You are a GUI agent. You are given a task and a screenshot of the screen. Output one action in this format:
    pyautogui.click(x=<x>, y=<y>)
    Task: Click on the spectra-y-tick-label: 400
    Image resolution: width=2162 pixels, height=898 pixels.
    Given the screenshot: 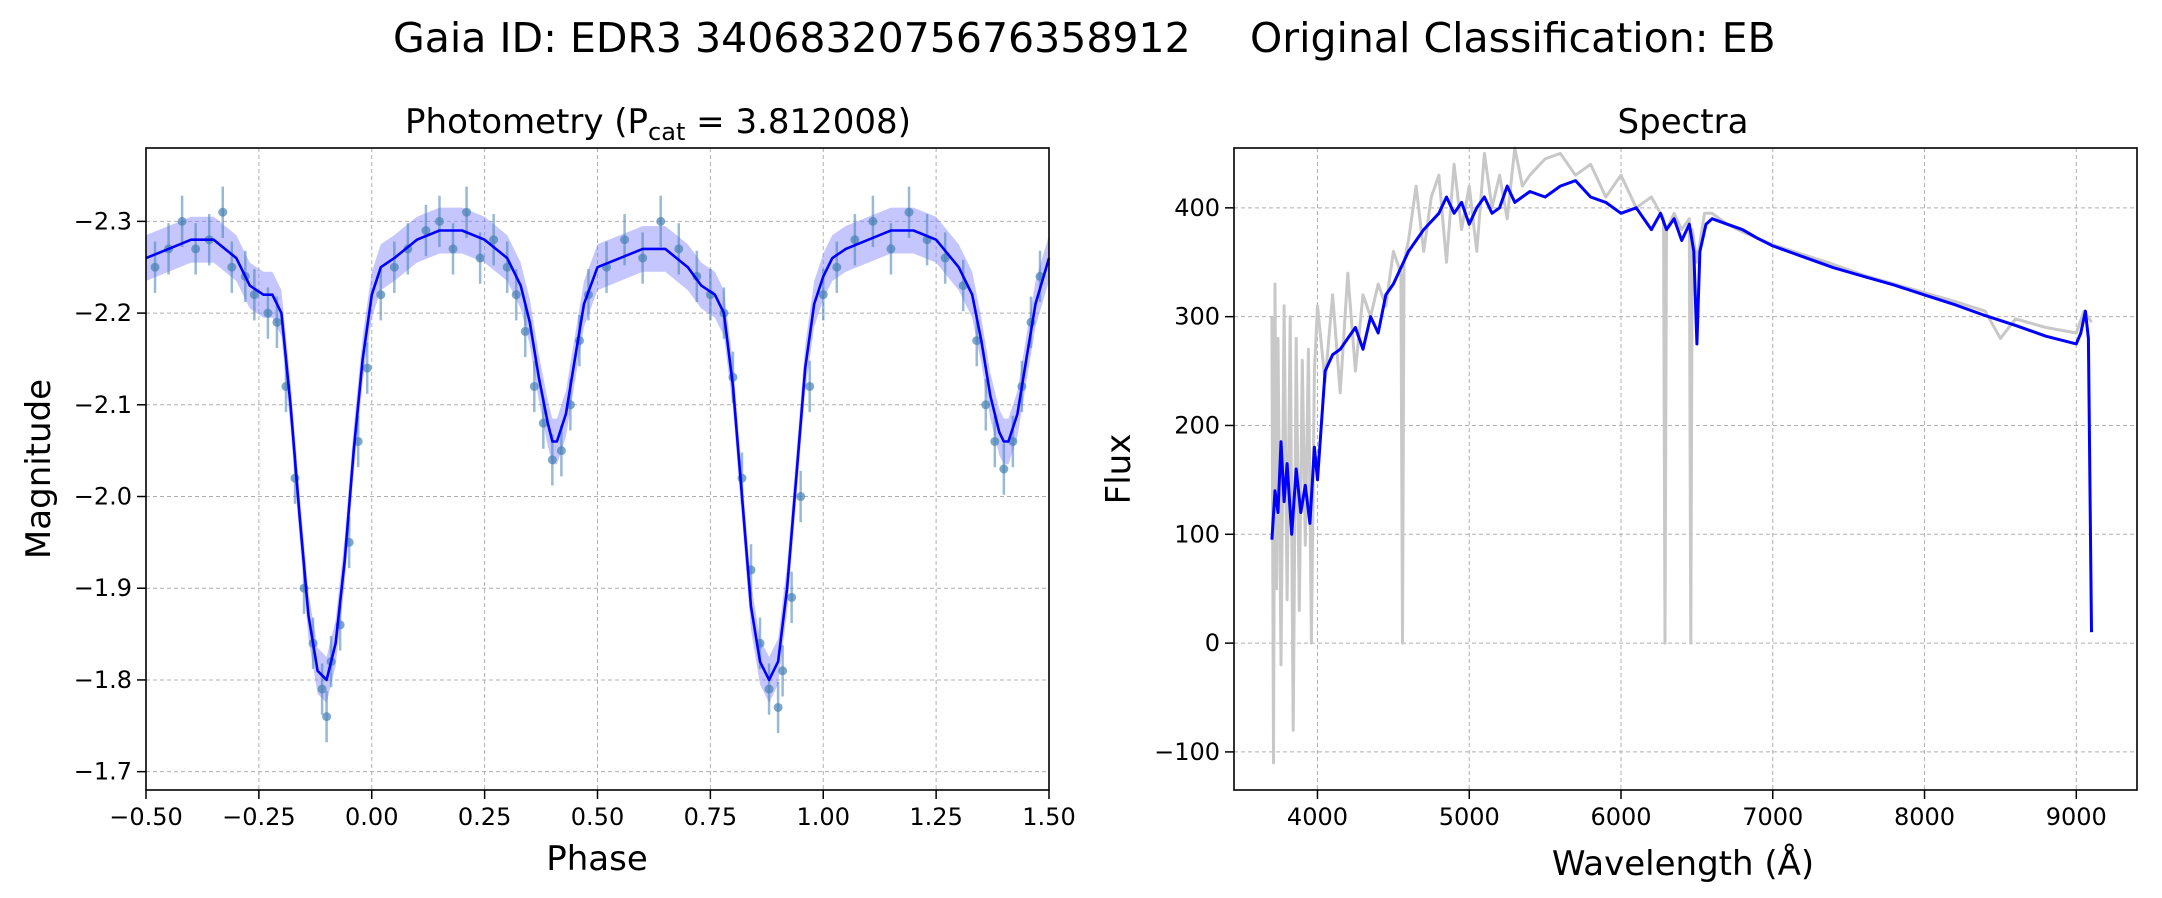 What is the action you would take?
    pyautogui.click(x=1197, y=208)
    